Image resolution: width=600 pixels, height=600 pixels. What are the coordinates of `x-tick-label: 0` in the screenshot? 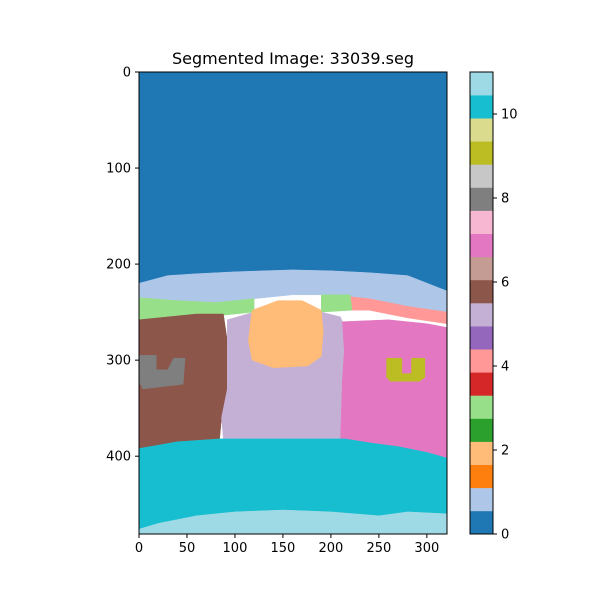 It's located at (139, 548).